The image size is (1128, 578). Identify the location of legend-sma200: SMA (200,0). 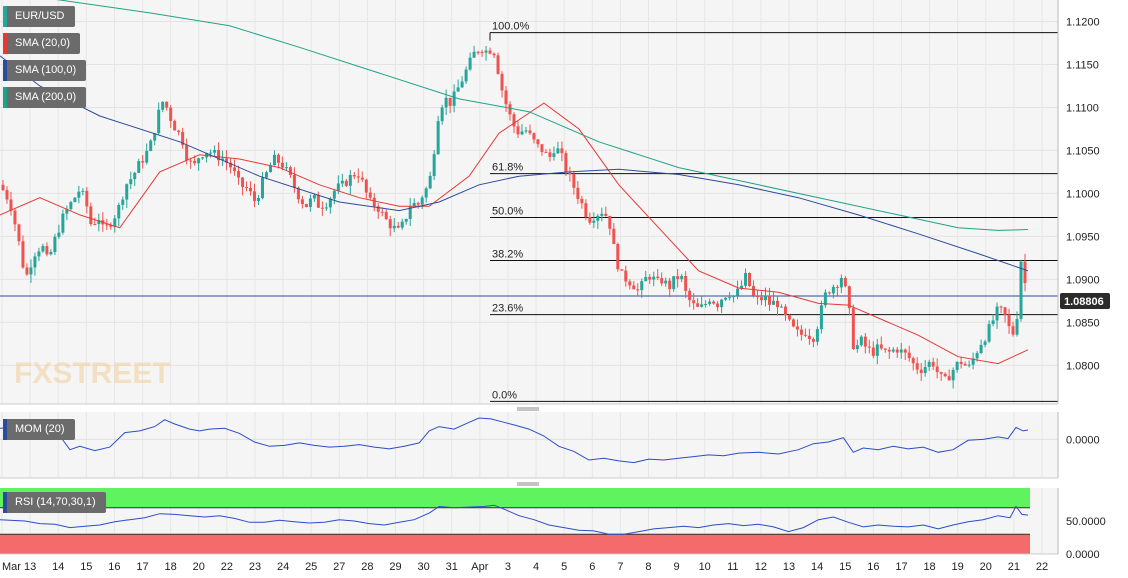
(45, 97).